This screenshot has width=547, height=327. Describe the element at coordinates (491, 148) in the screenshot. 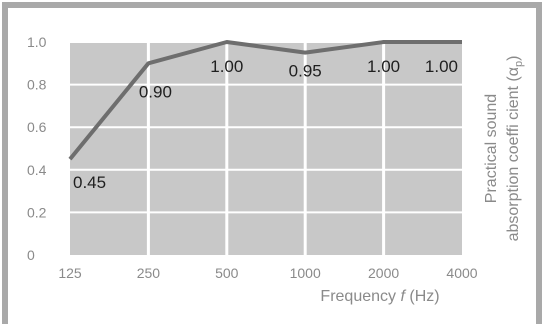

I see `y-axis-title-line1: Practical sound` at that location.